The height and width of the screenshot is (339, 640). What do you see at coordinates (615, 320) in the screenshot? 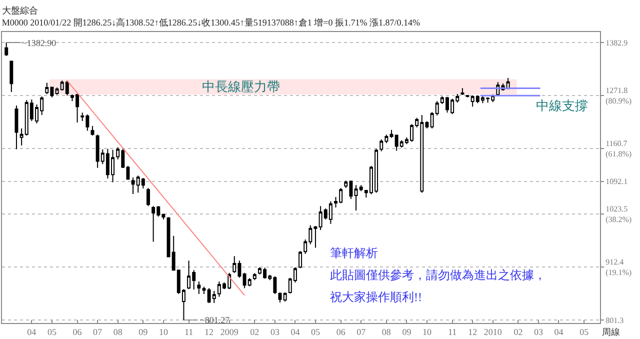
I see `y-tick-label: 801.3` at bounding box center [615, 320].